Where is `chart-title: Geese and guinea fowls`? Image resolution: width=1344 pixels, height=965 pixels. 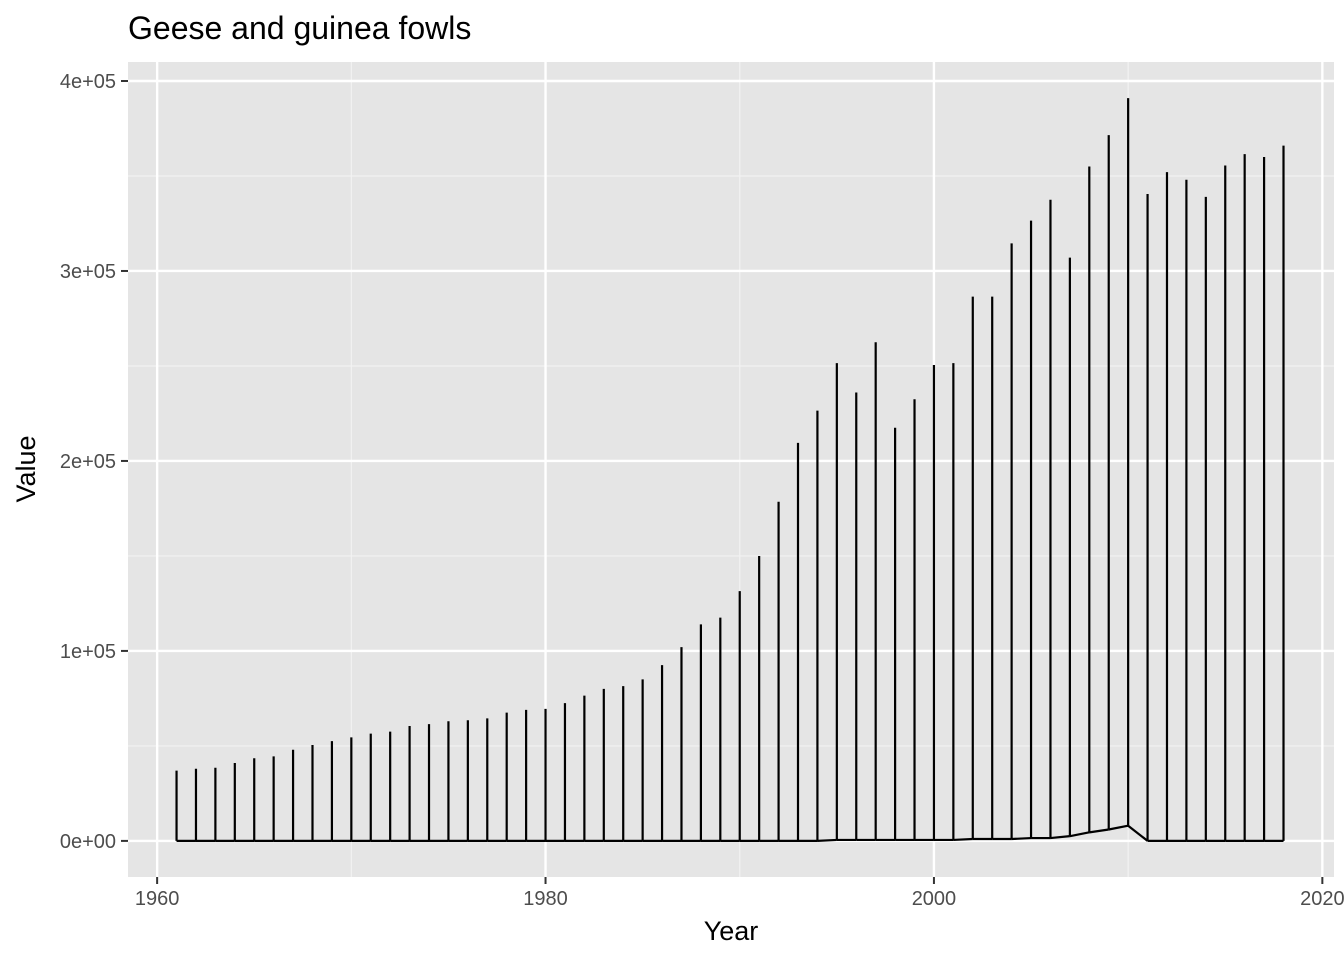
chart-title: Geese and guinea fowls is located at coordinates (299, 28).